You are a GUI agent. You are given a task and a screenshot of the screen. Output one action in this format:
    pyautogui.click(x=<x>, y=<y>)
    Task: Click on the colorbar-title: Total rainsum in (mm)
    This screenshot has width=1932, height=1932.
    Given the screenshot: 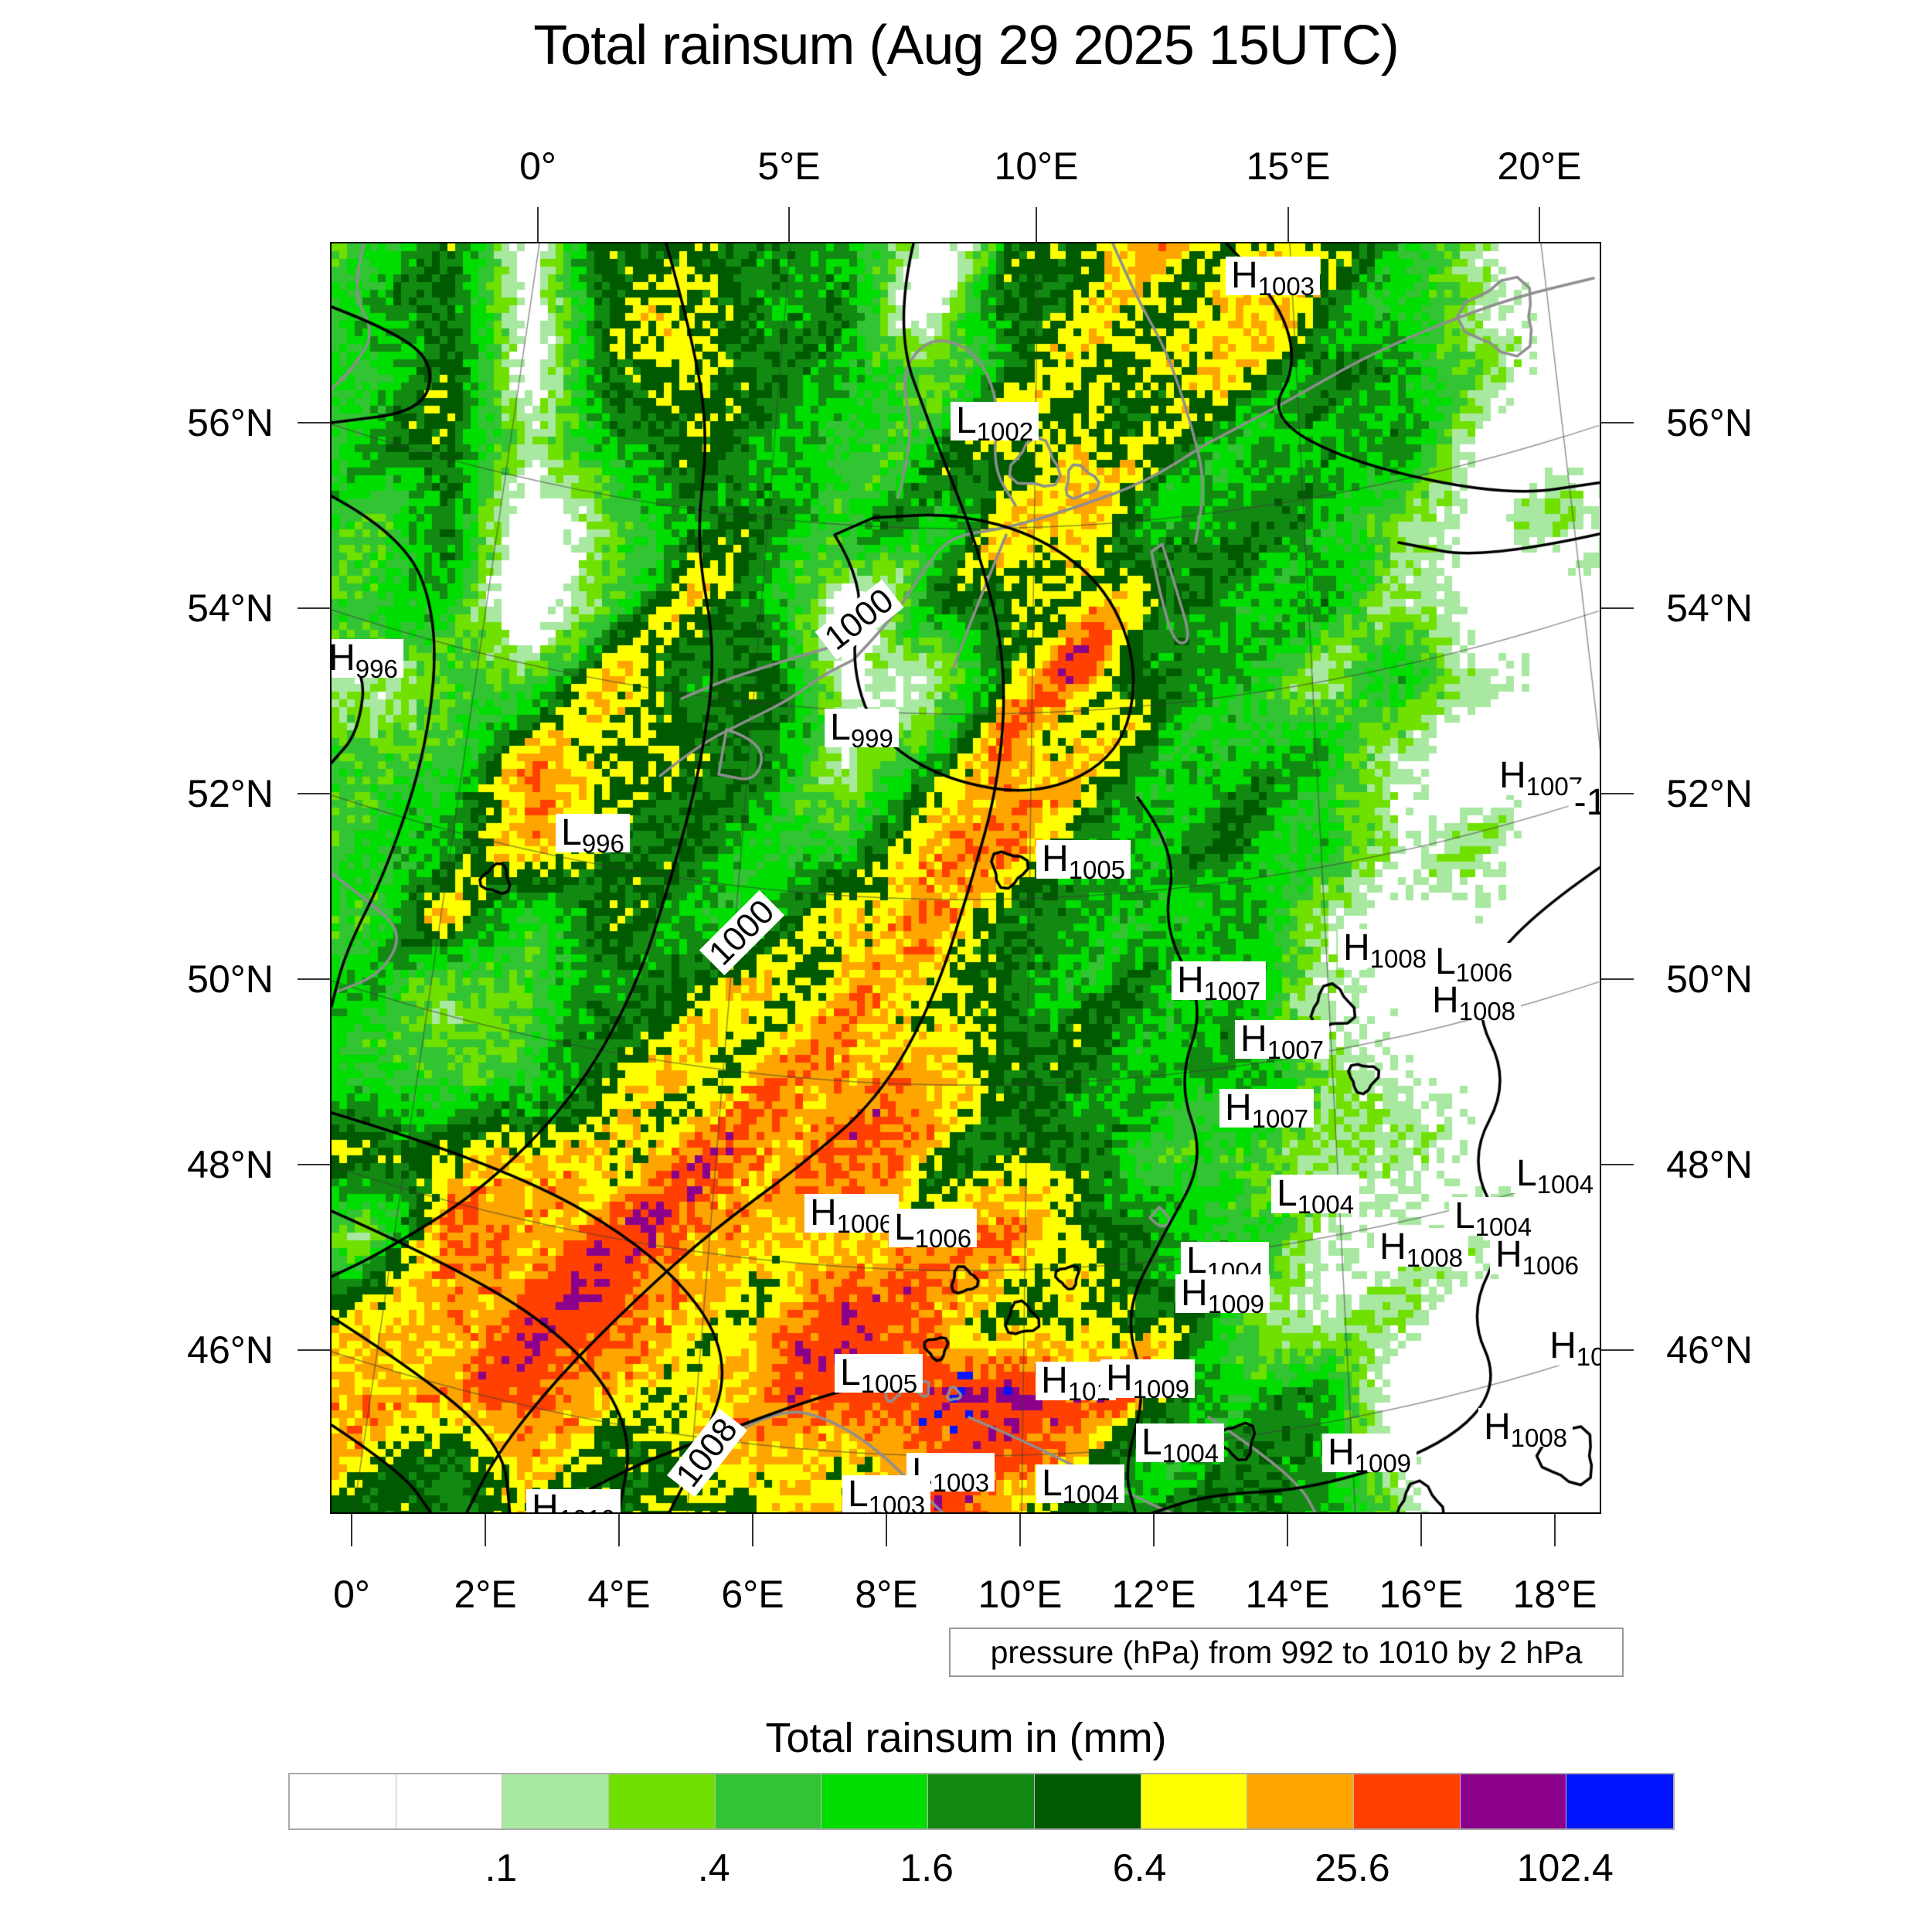 What is the action you would take?
    pyautogui.click(x=966, y=1738)
    